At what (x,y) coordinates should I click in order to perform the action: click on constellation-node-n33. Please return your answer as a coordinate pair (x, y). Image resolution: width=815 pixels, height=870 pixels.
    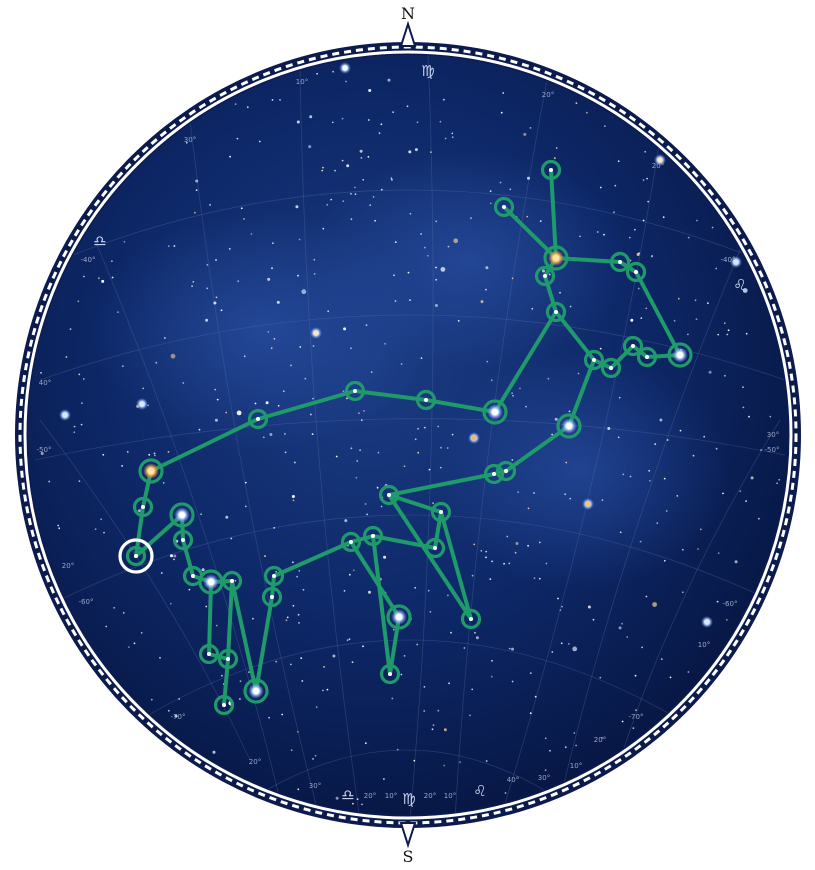
    Looking at the image, I should click on (351, 542).